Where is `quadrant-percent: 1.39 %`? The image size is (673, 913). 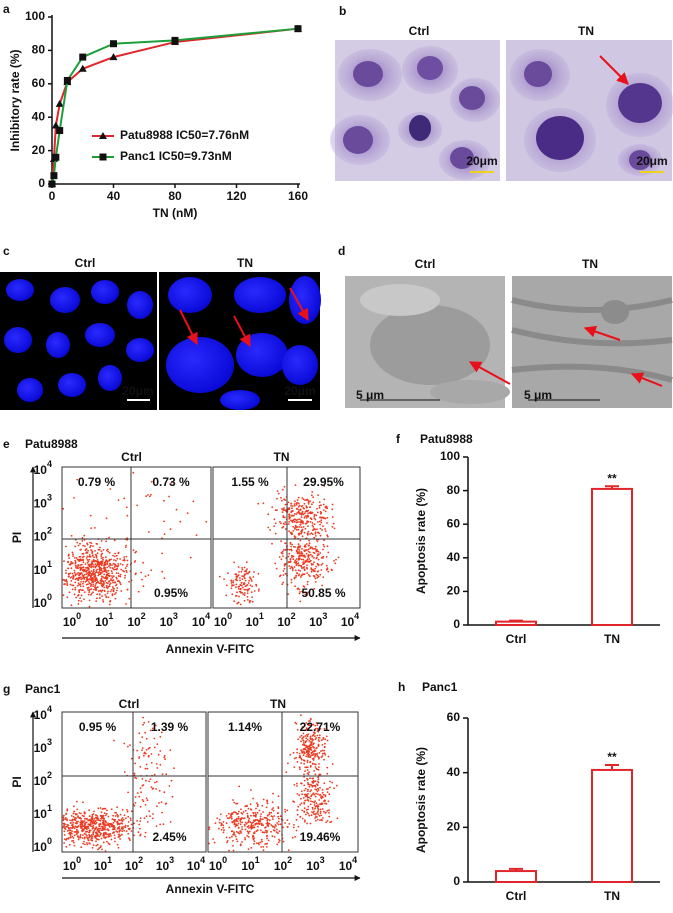 quadrant-percent: 1.39 % is located at coordinates (170, 727).